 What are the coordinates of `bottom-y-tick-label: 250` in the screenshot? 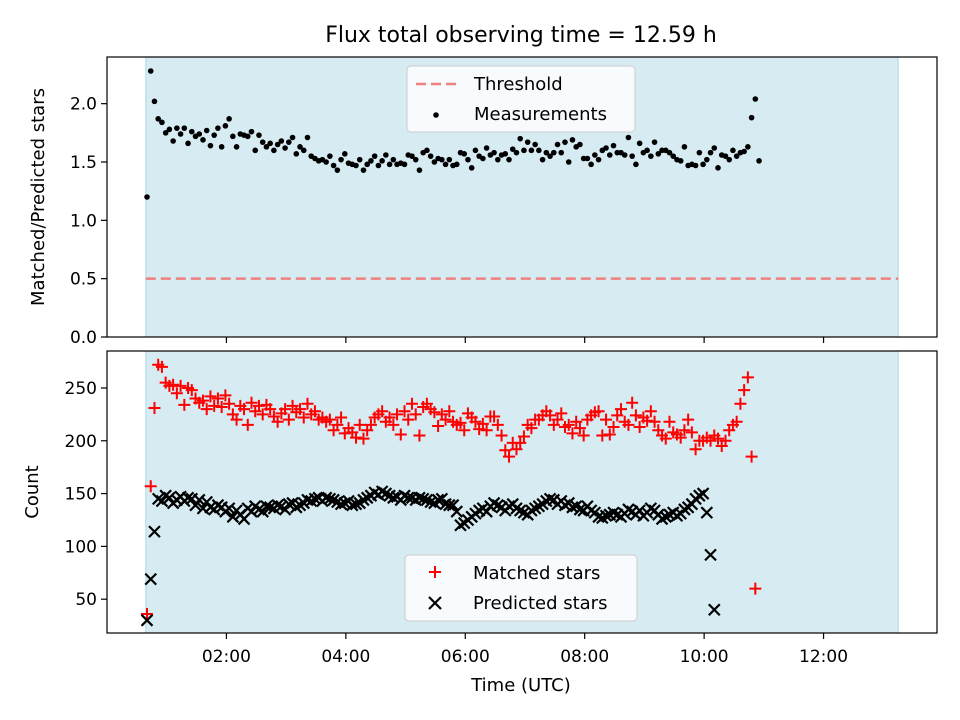 It's located at (81, 389).